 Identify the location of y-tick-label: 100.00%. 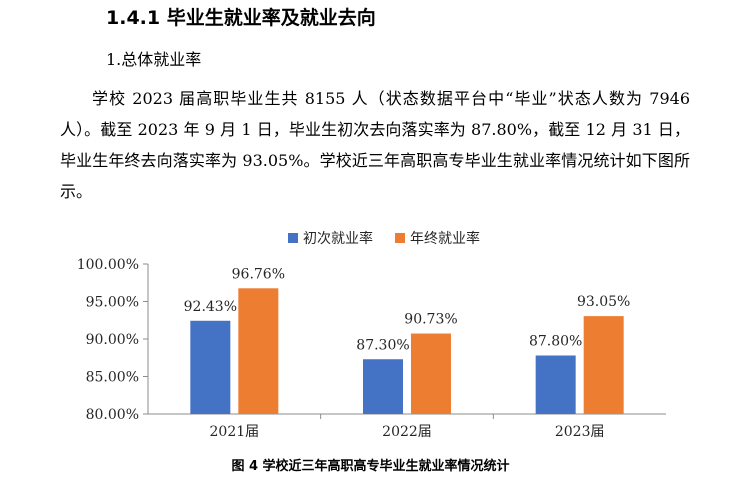
(108, 265).